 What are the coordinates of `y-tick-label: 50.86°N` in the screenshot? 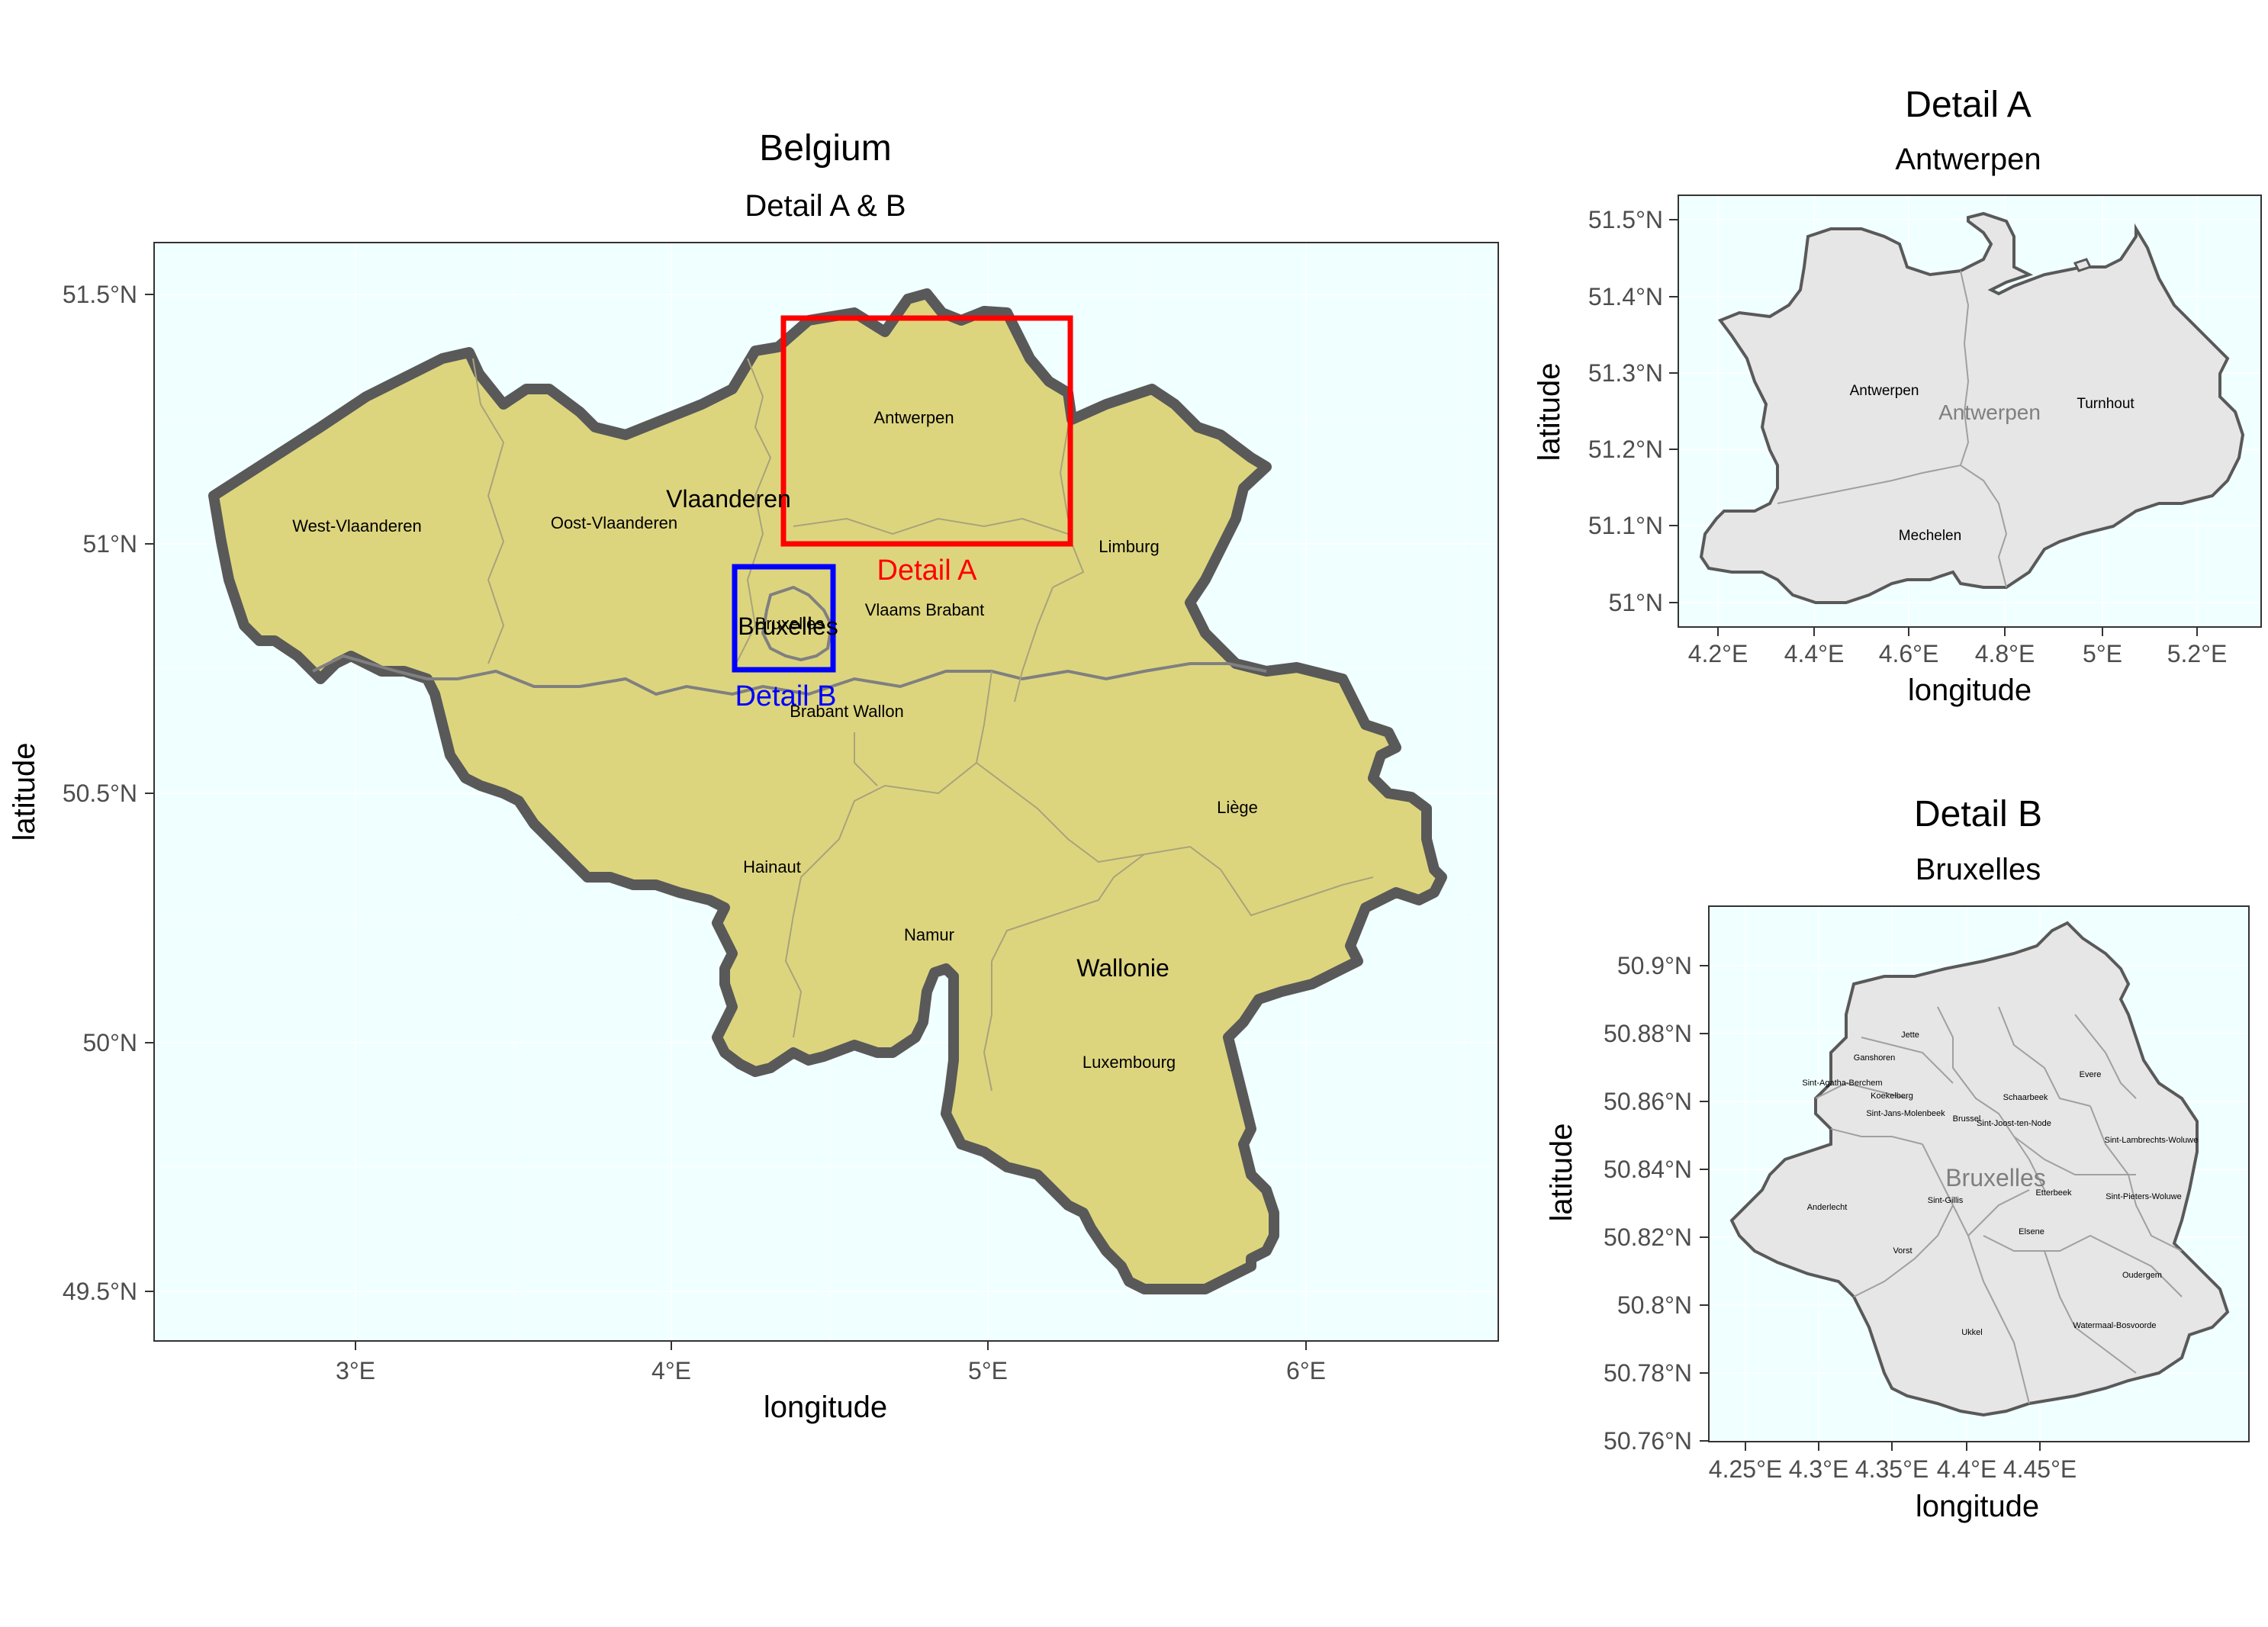 It's located at (1648, 1101).